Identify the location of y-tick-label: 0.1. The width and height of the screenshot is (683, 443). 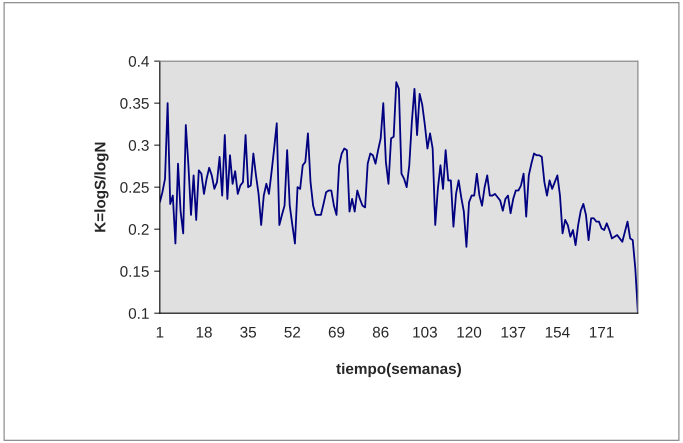
(138, 313).